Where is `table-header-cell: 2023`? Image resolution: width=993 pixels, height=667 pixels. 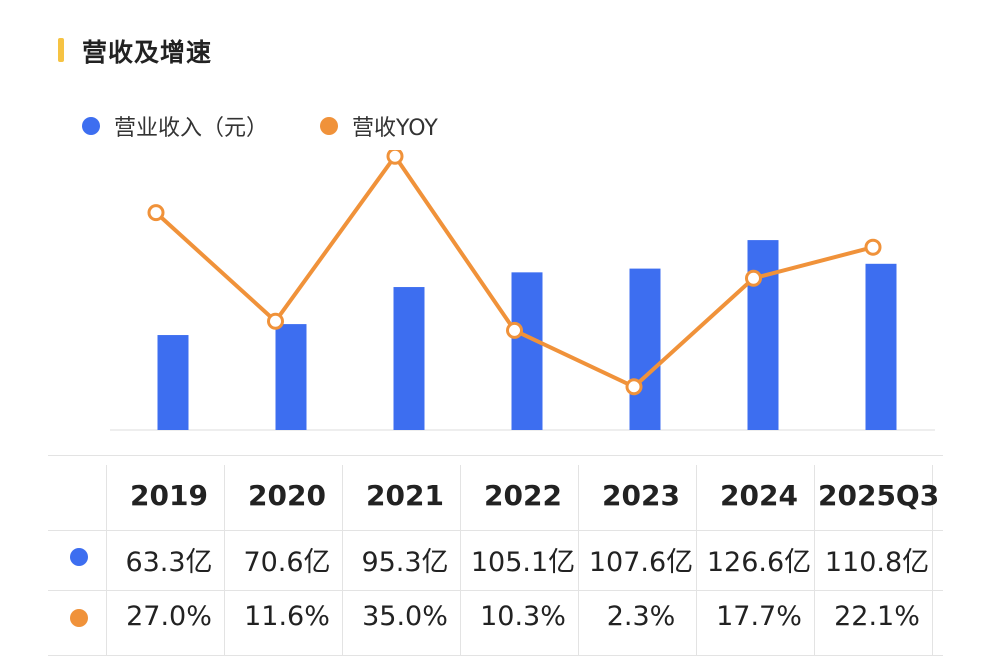
table-header-cell: 2023 is located at coordinates (641, 495).